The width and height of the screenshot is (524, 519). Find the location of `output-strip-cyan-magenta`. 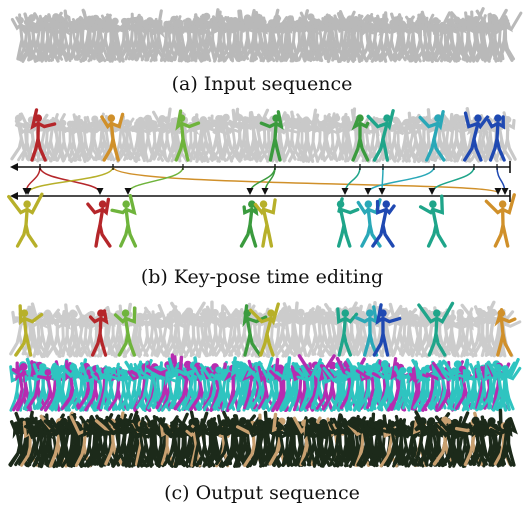

output-strip-cyan-magenta is located at coordinates (265, 382).